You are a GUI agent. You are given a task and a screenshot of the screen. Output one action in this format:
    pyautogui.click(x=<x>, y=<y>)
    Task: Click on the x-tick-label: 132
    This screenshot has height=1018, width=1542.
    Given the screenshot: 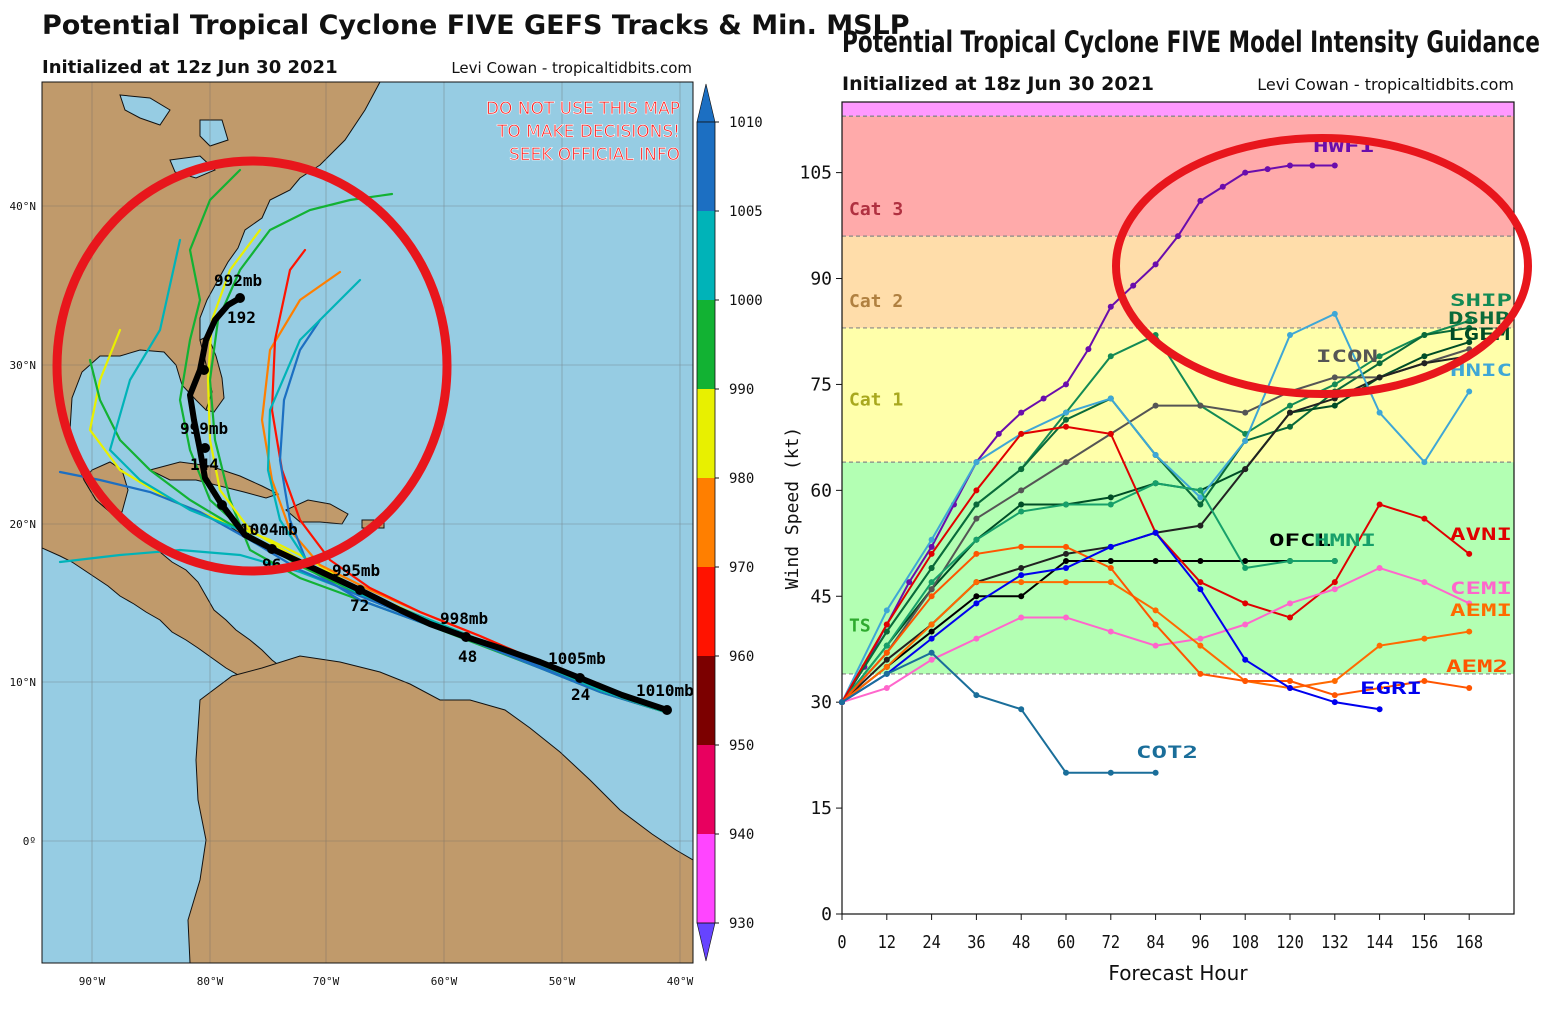 What is the action you would take?
    pyautogui.click(x=1335, y=942)
    